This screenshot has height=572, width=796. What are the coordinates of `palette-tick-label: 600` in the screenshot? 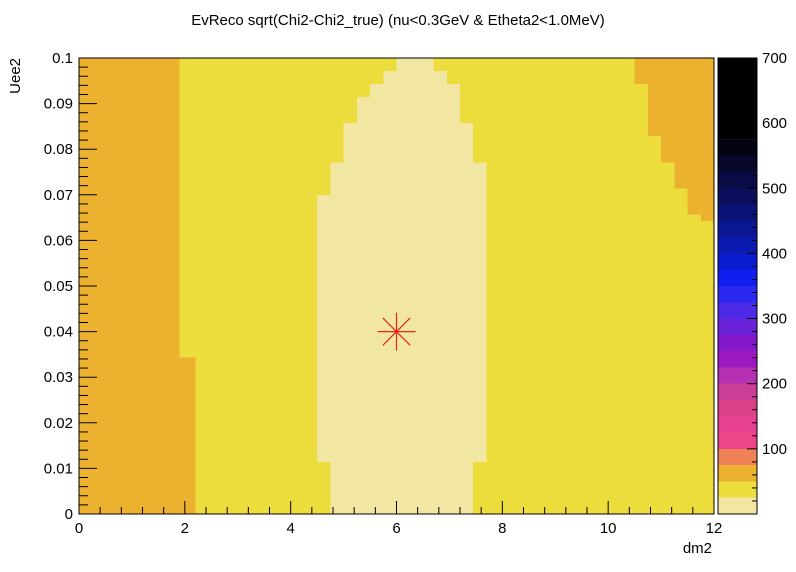 It's located at (774, 123).